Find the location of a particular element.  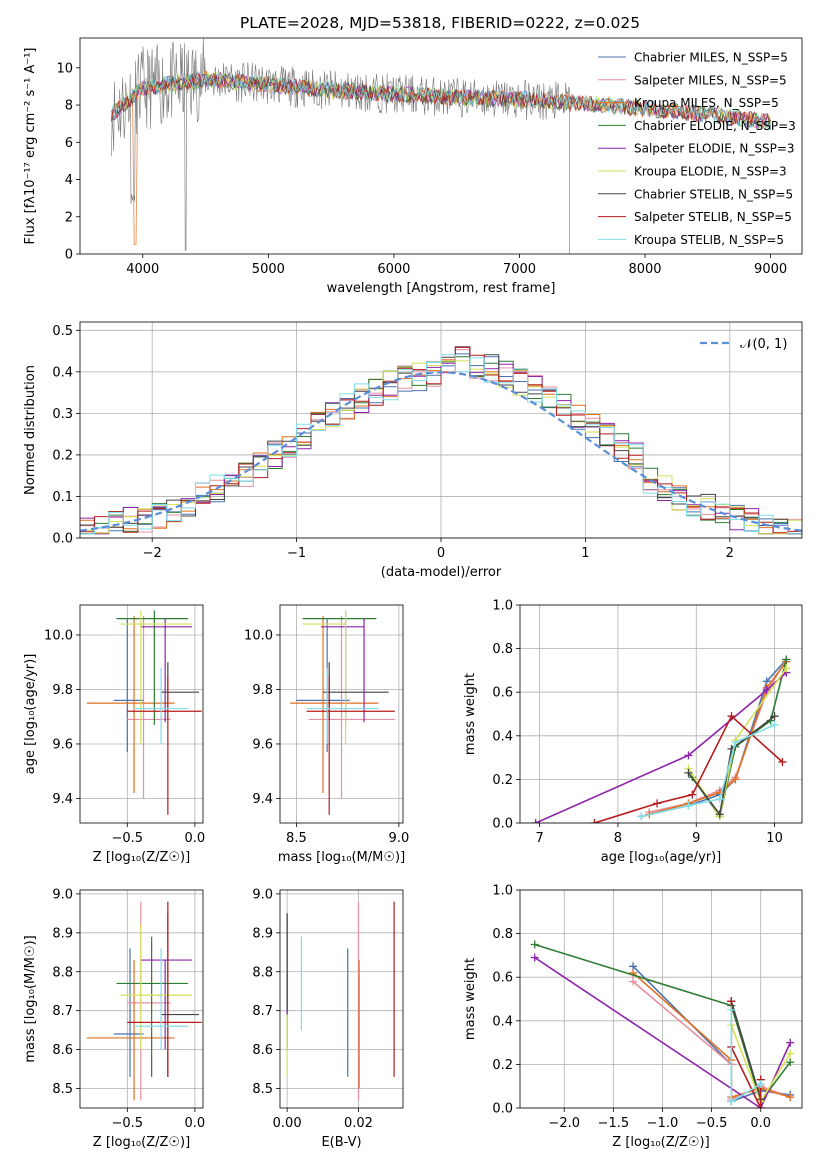

legend-label: Kroupa STELIB, N_SSP=5 is located at coordinates (709, 240).